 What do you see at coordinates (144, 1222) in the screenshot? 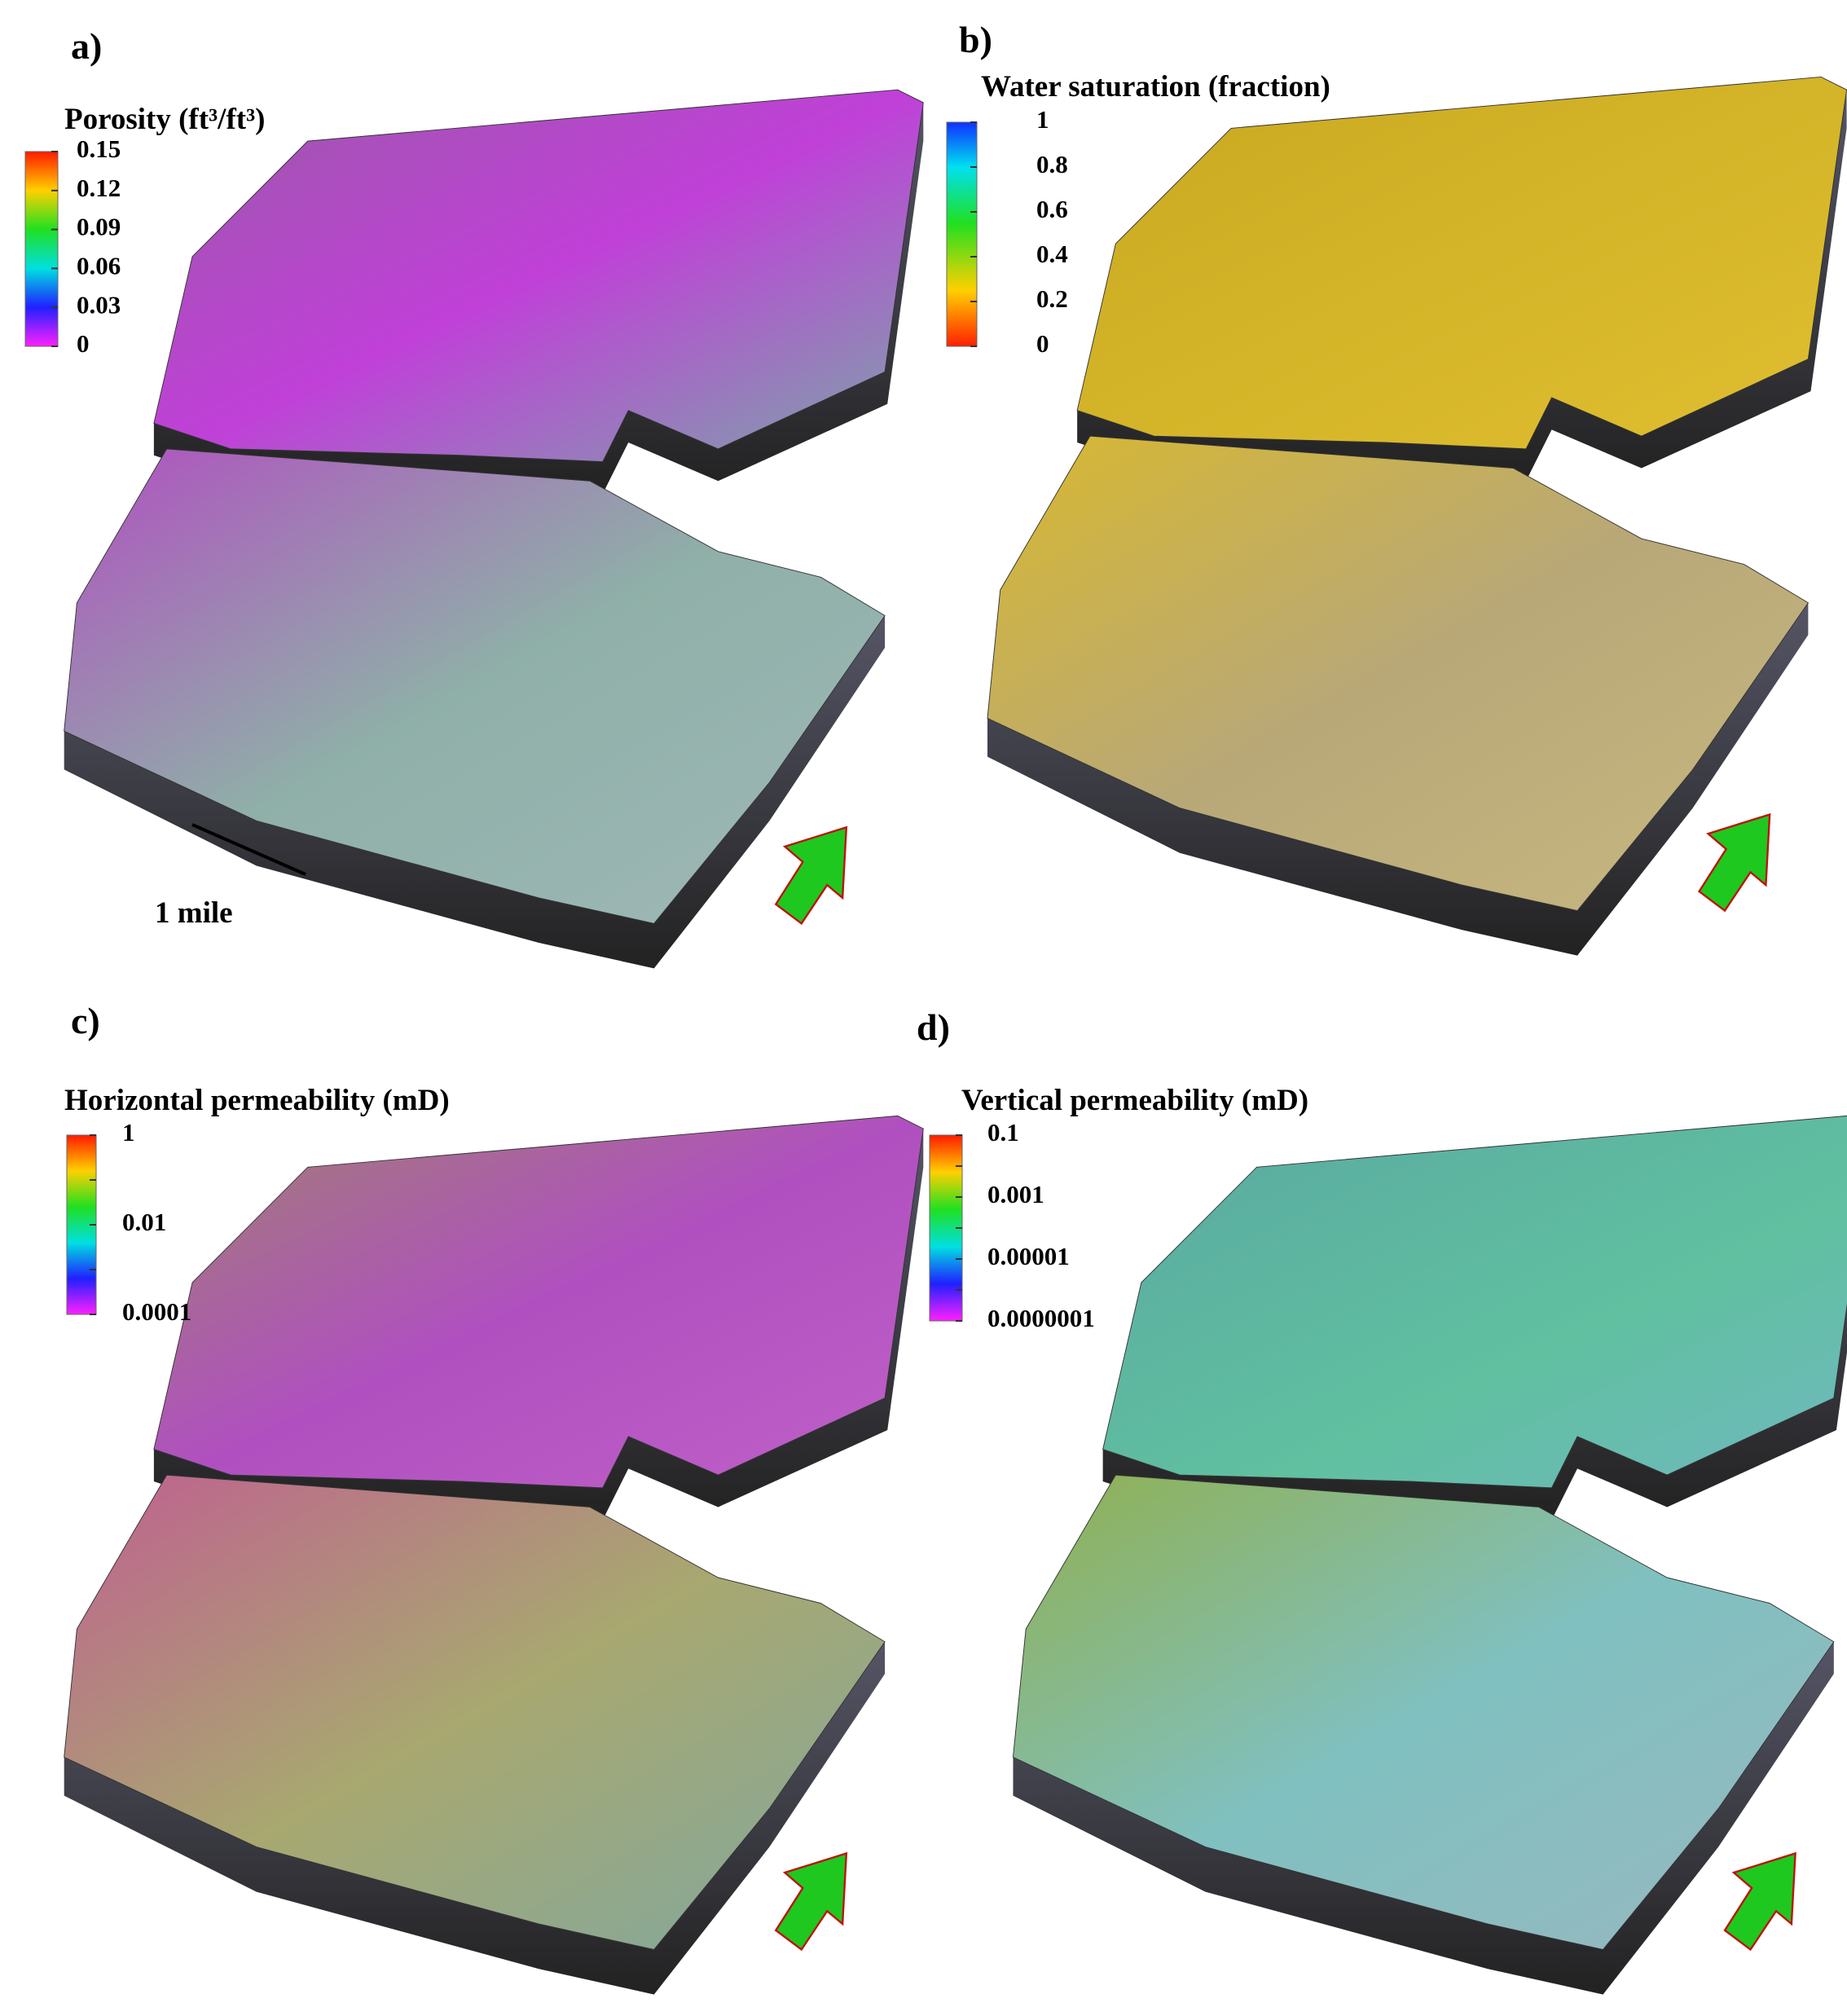
I see `colorbar-tick-label: 0.01` at bounding box center [144, 1222].